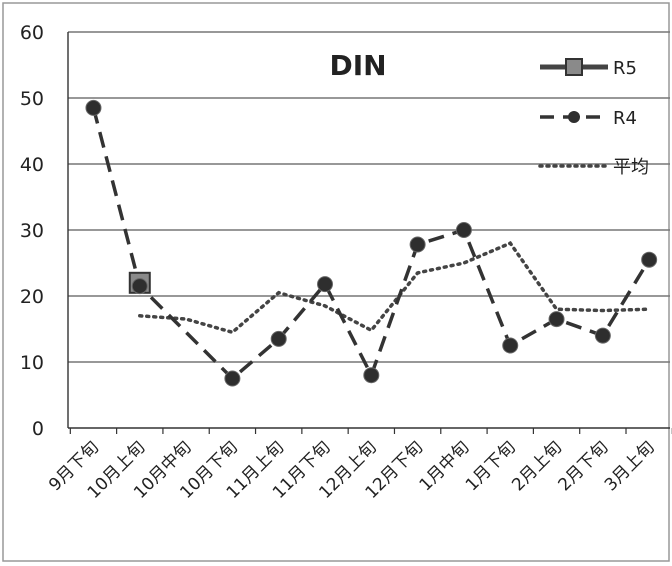 The image size is (672, 566). What do you see at coordinates (32, 297) in the screenshot?
I see `y-tick-label: 20` at bounding box center [32, 297].